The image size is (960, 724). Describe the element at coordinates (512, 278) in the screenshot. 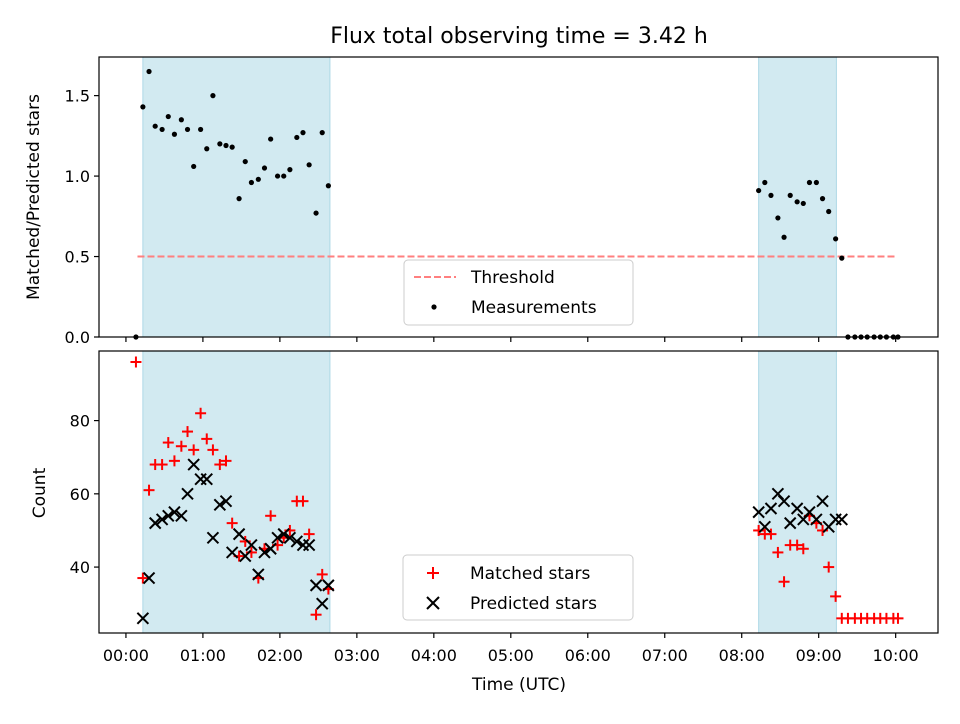

I see `threshold-legend-label: Threshold` at that location.